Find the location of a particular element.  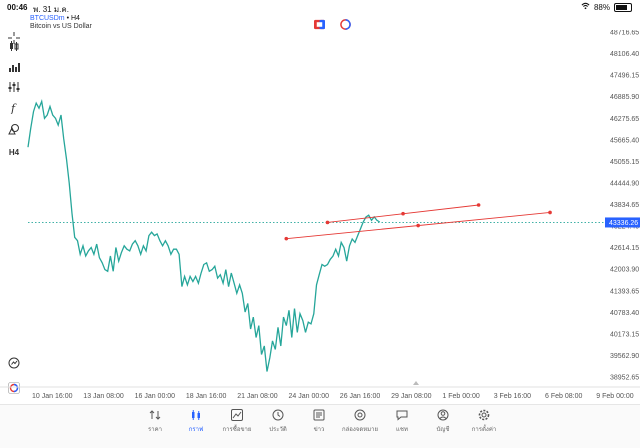

price-tick-label: 44444.90 is located at coordinates (624, 183).